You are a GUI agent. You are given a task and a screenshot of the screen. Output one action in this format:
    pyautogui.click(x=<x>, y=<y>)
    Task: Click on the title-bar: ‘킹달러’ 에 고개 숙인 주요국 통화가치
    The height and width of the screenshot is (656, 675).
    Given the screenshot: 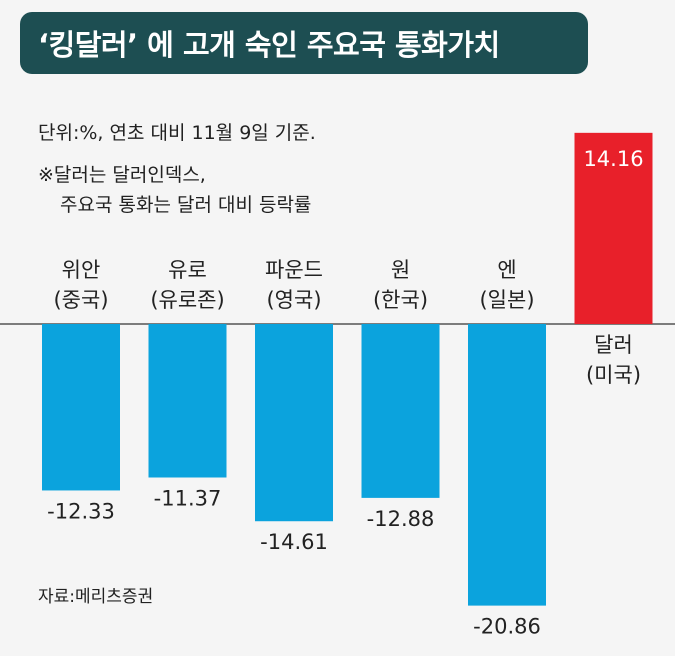 What is the action you would take?
    pyautogui.click(x=304, y=43)
    